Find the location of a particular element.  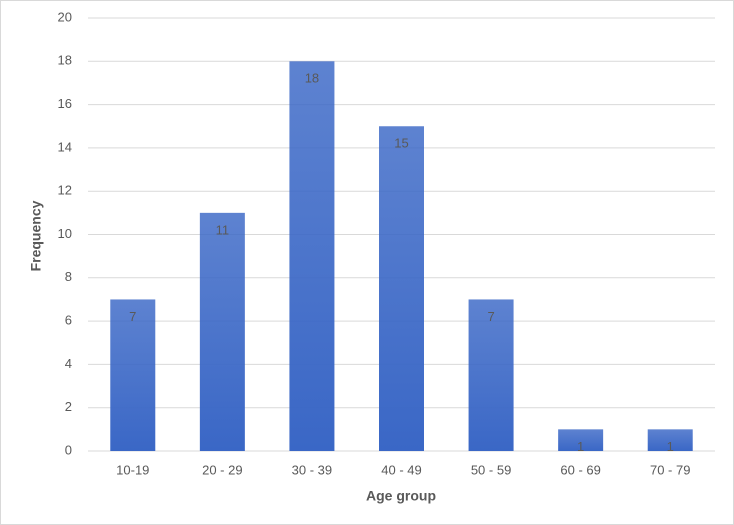

y-tick-label: 2 is located at coordinates (68, 406).